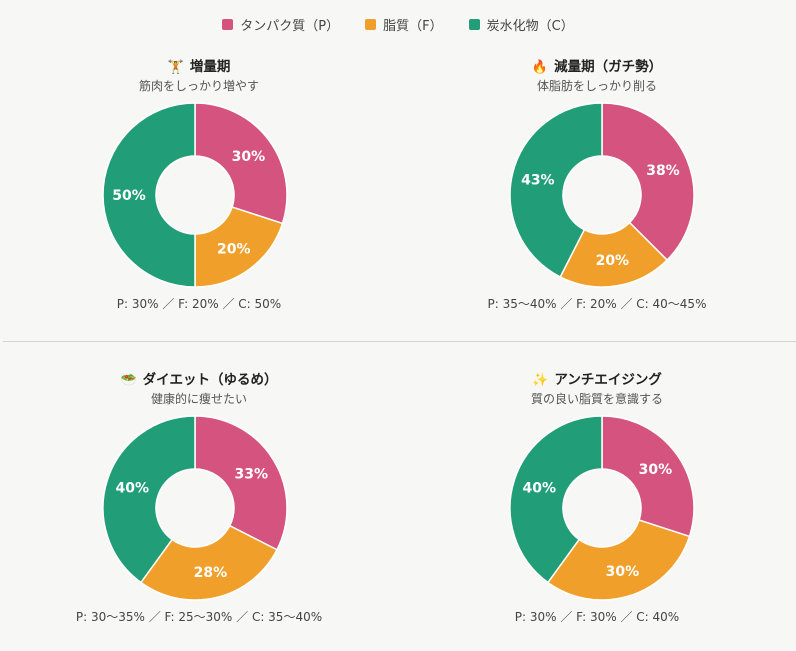 This screenshot has height=651, width=796. I want to click on divider, so click(399, 341).